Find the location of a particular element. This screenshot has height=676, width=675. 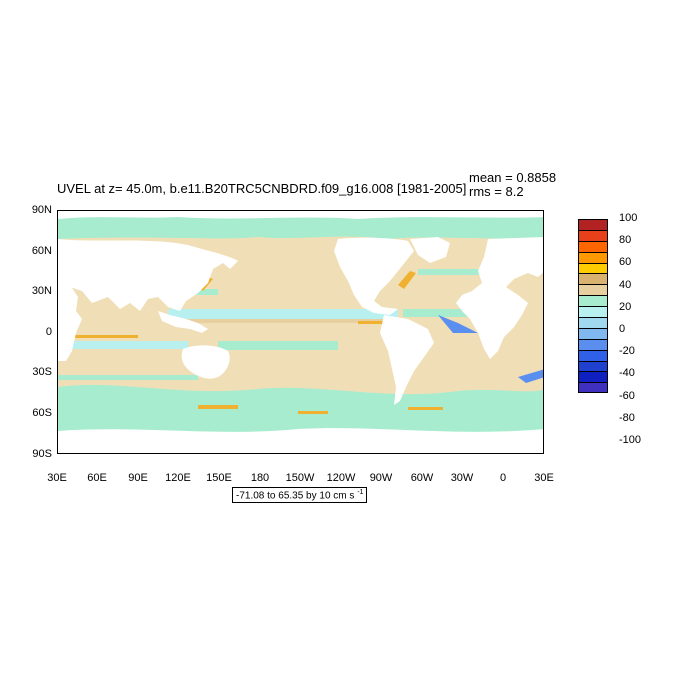

agulhas-band is located at coordinates (530, 376).